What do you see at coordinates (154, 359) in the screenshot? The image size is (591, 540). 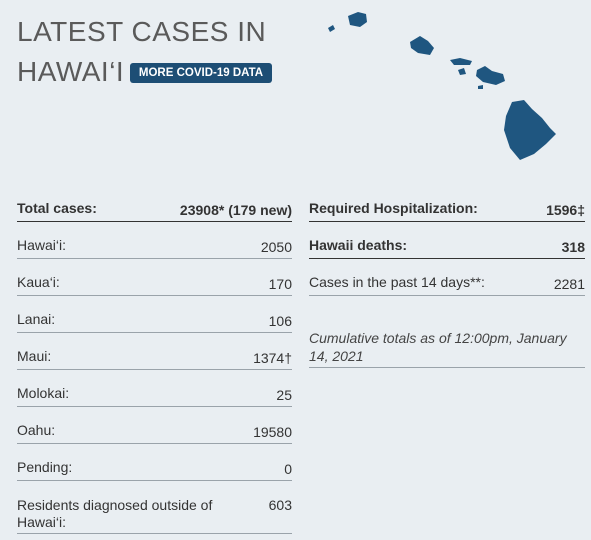 I see `table-row: Maui: 1374†` at bounding box center [154, 359].